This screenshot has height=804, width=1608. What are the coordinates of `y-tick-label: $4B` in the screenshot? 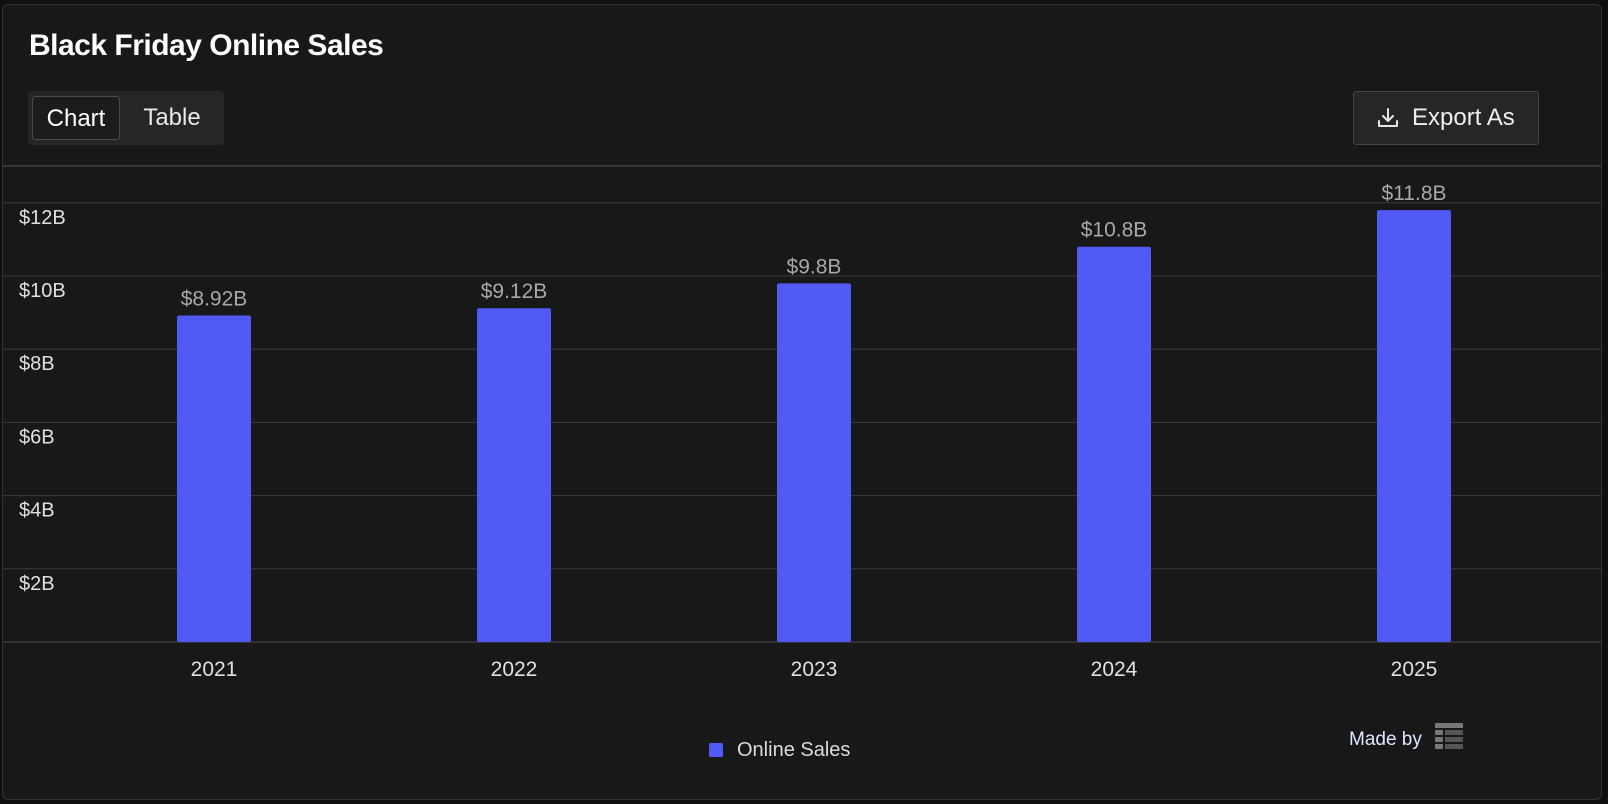 It's located at (37, 511).